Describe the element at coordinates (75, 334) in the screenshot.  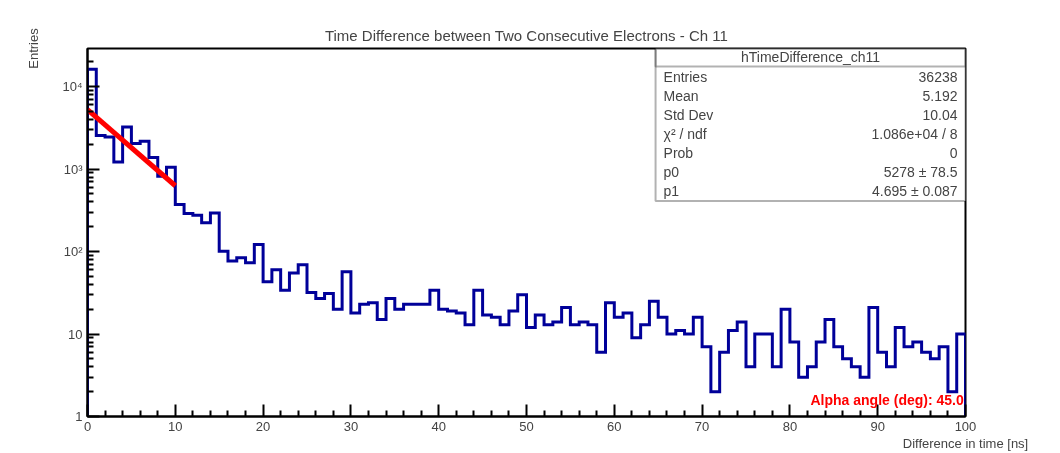
I see `y-tick-label: 10` at that location.